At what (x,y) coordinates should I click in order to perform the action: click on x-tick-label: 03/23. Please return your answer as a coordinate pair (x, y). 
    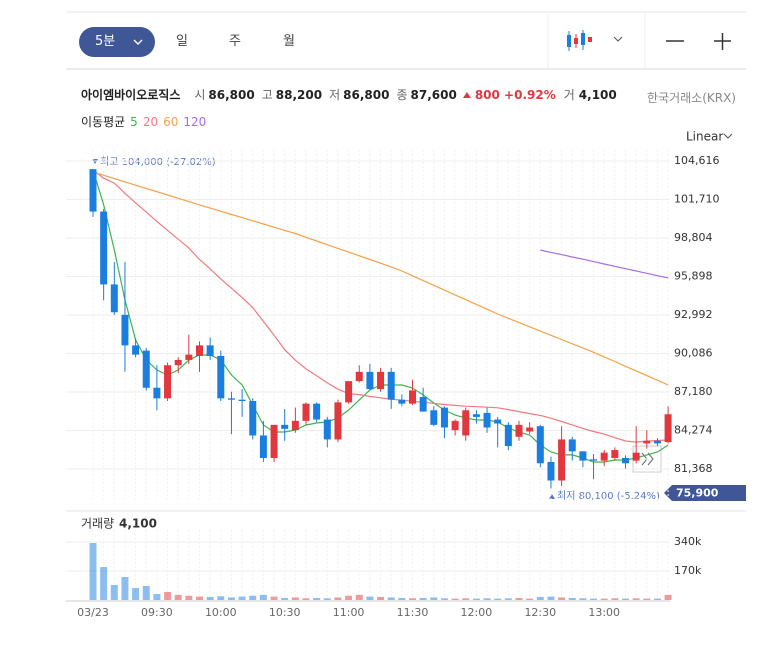
    Looking at the image, I should click on (93, 612).